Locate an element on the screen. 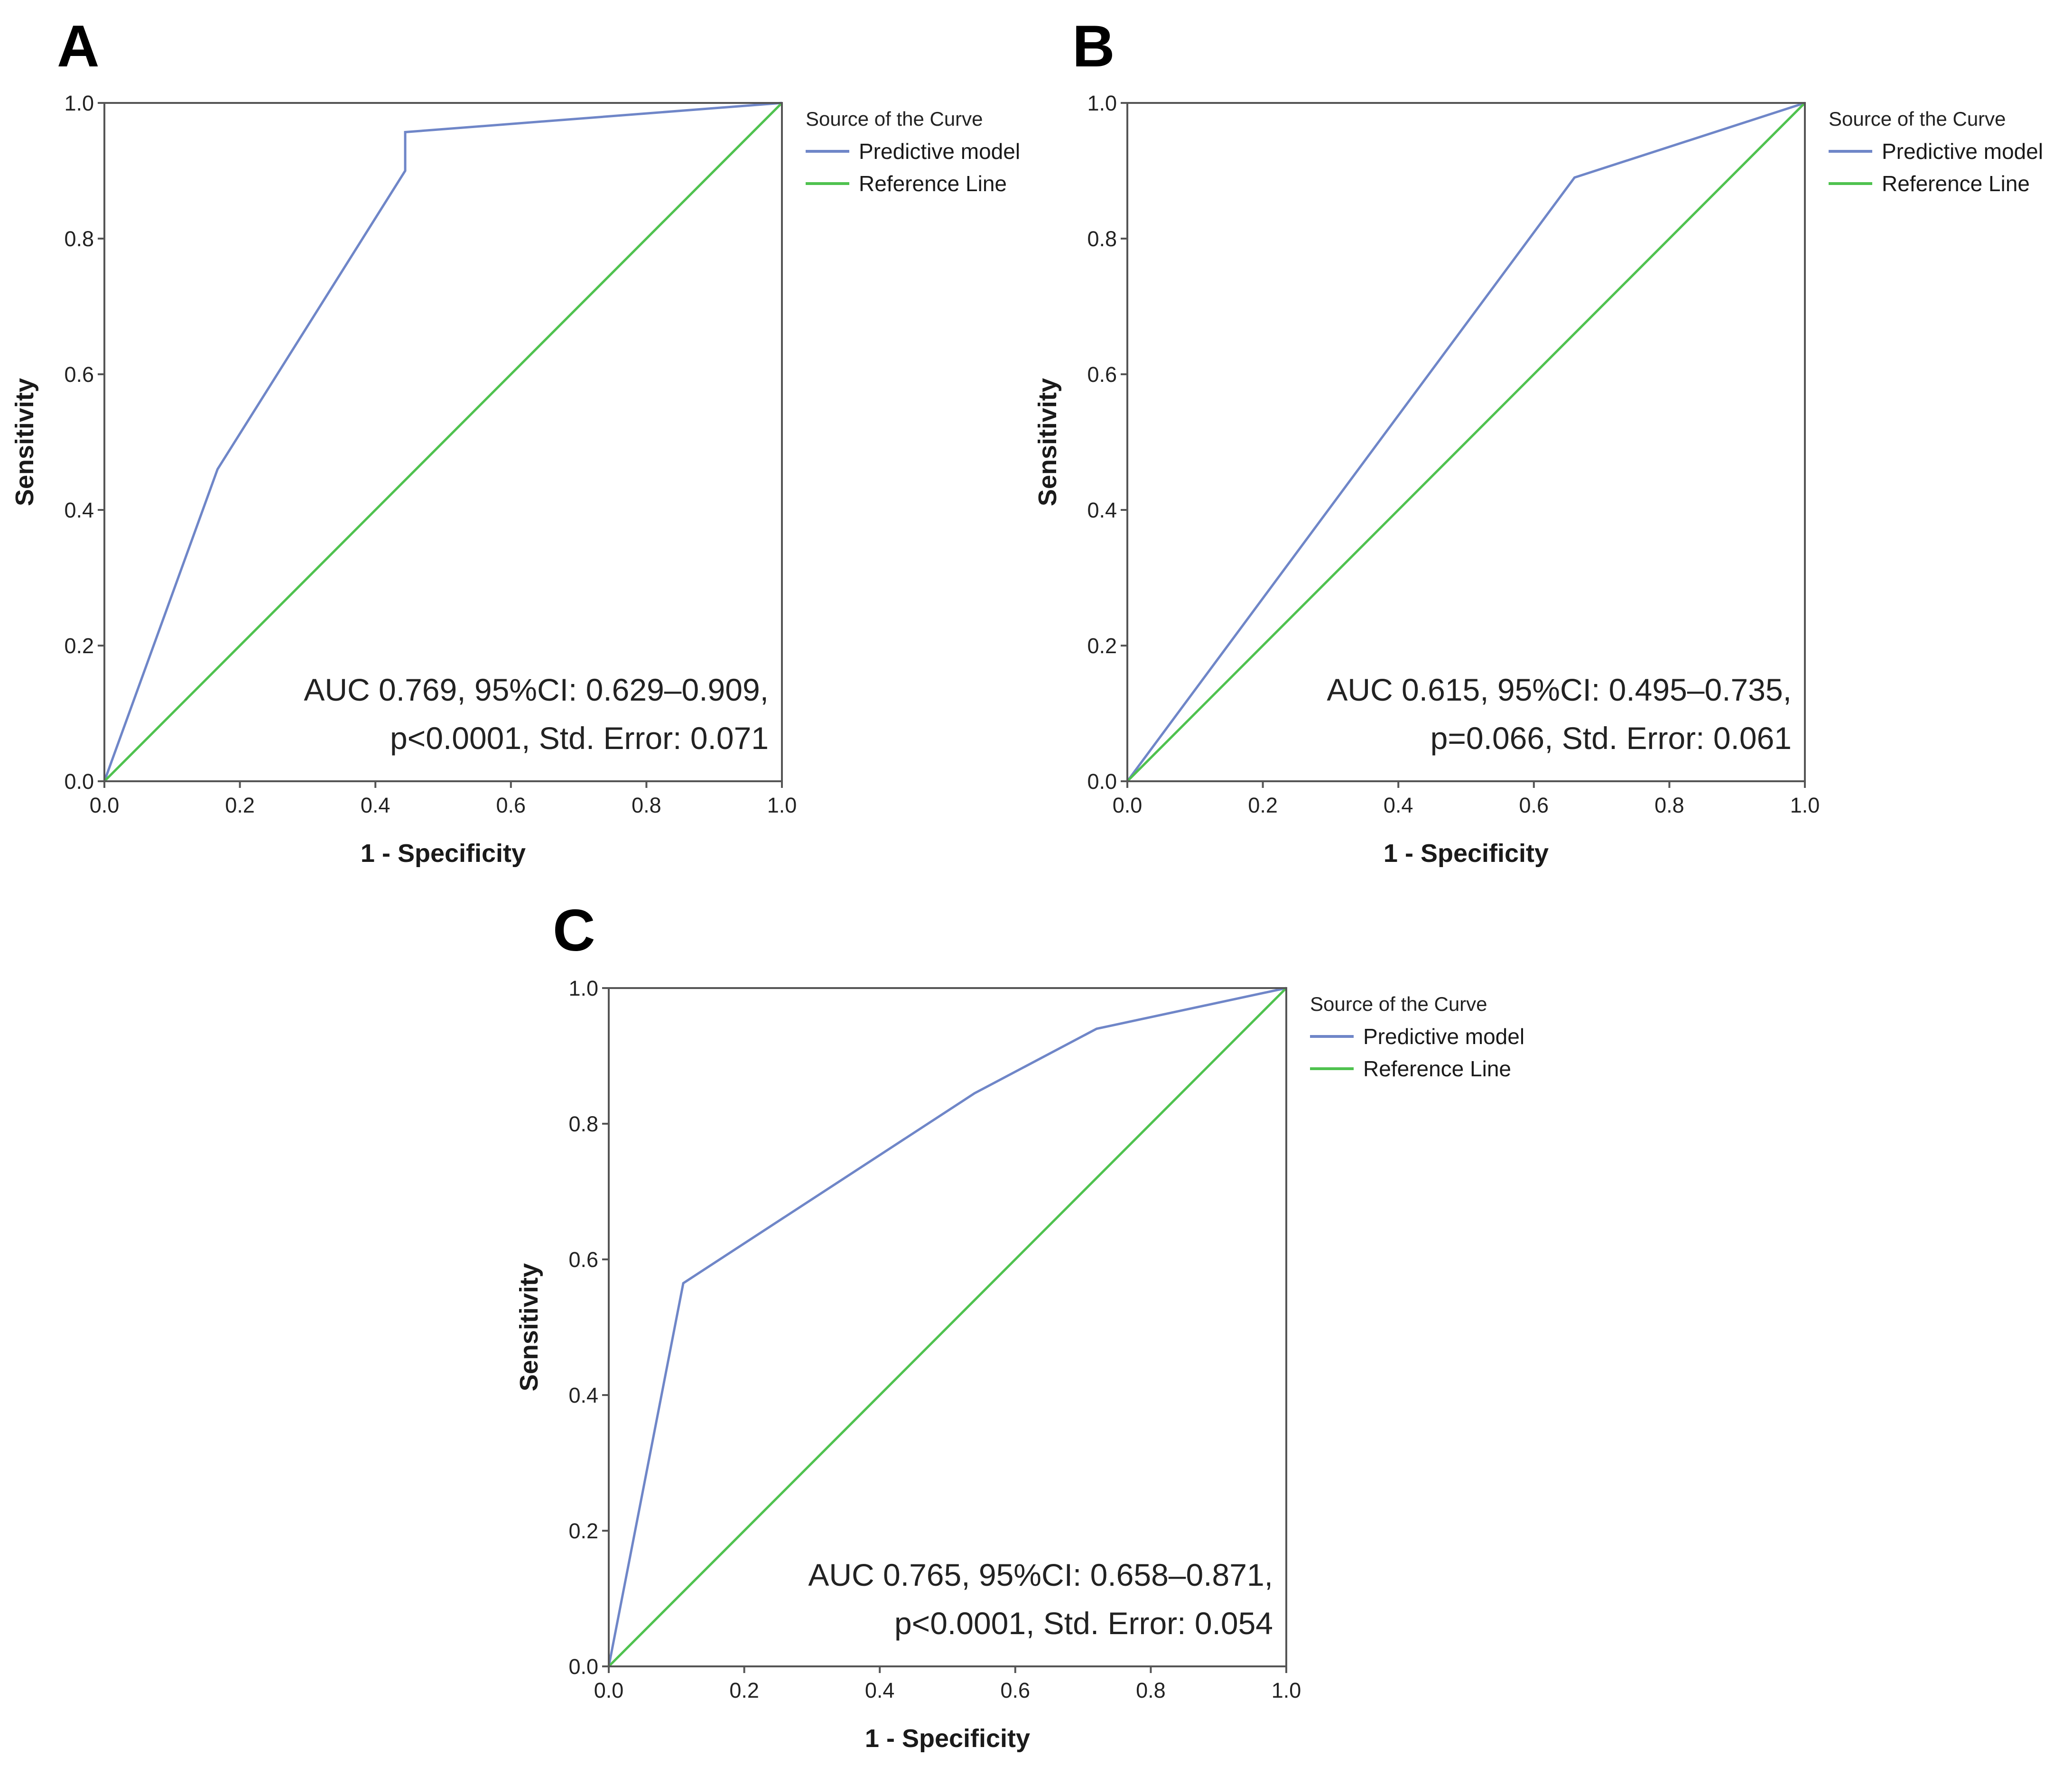  x-tick-label-a: 0.6 is located at coordinates (511, 805).